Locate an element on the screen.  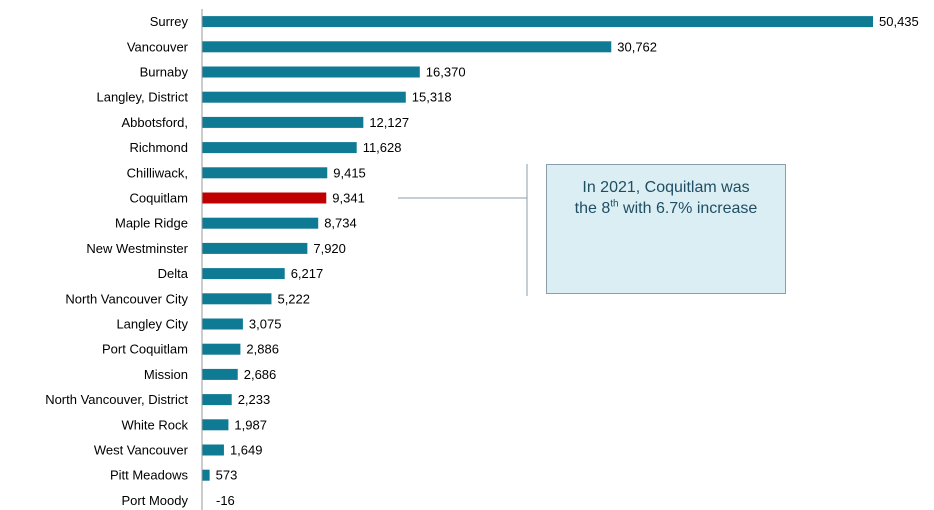
category-label-port-moody: Port Moody is located at coordinates (155, 500).